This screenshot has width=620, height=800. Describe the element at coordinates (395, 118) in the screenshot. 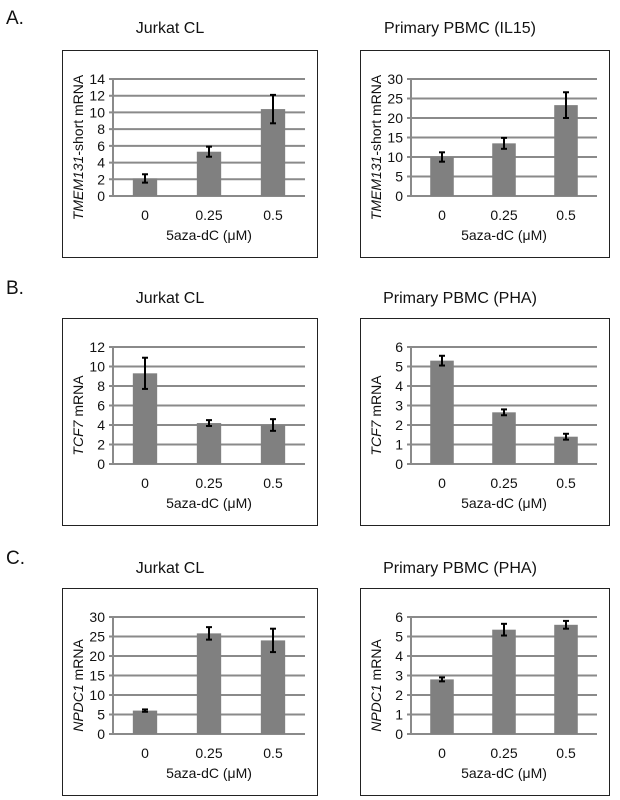

I see `y-tick-label: 20` at that location.